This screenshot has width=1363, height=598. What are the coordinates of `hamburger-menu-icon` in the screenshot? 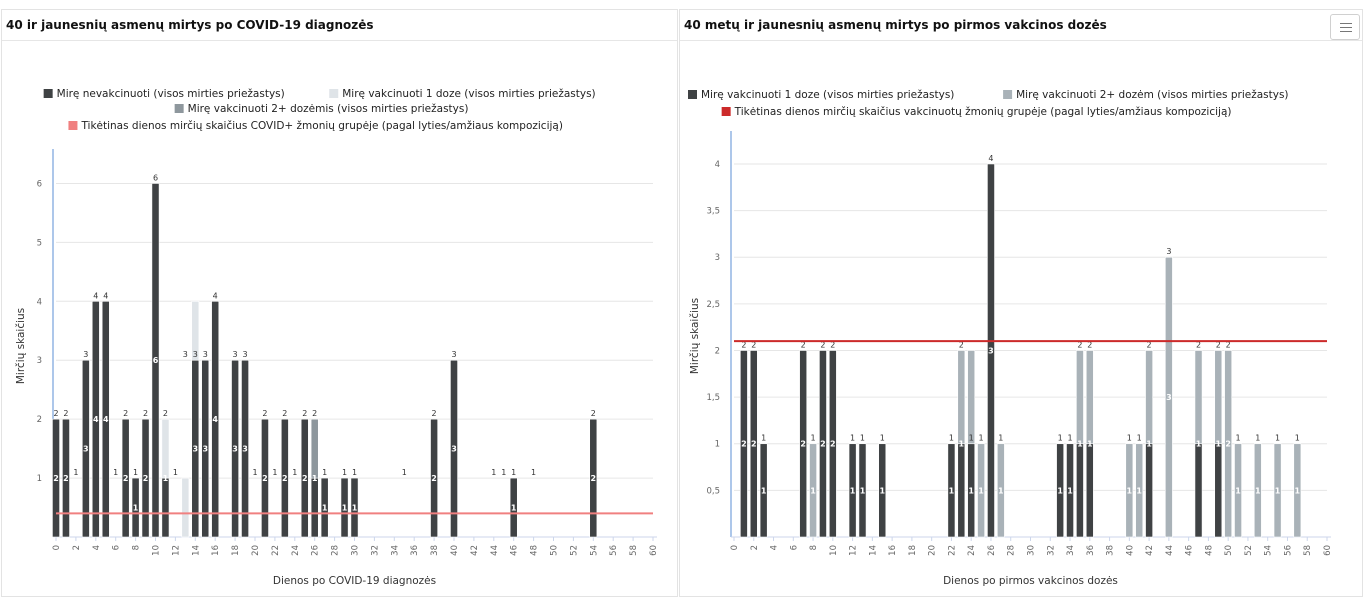 It's located at (1345, 27).